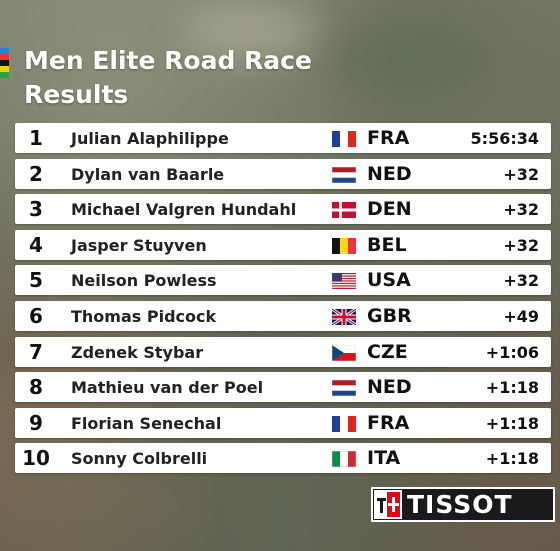  Describe the element at coordinates (36, 209) in the screenshot. I see `position: 3` at that location.